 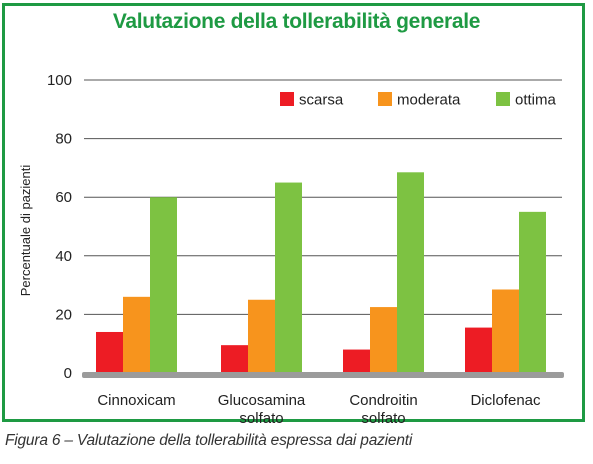 I want to click on legend-label-ottima: ottima, so click(x=536, y=100).